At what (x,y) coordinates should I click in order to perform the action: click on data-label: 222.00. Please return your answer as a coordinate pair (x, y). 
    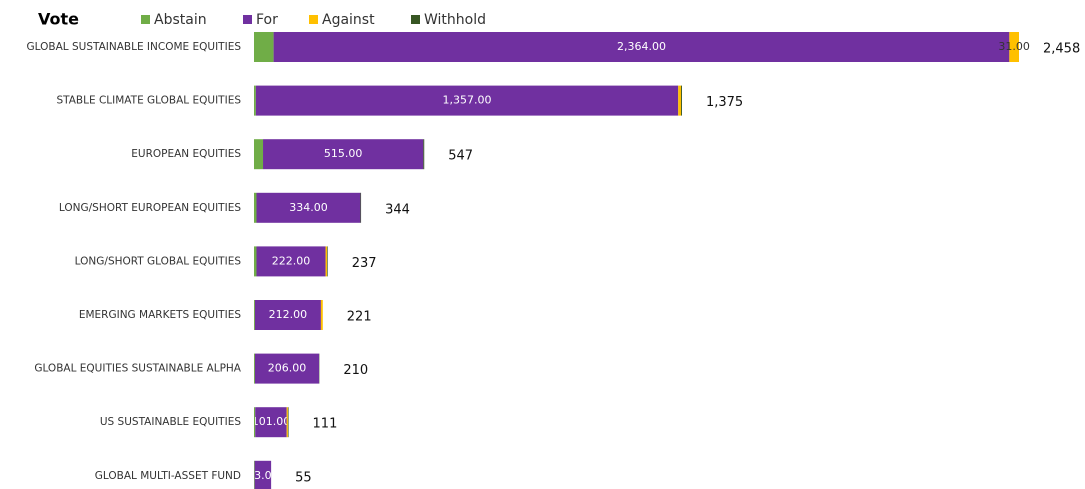
    Looking at the image, I should click on (291, 260).